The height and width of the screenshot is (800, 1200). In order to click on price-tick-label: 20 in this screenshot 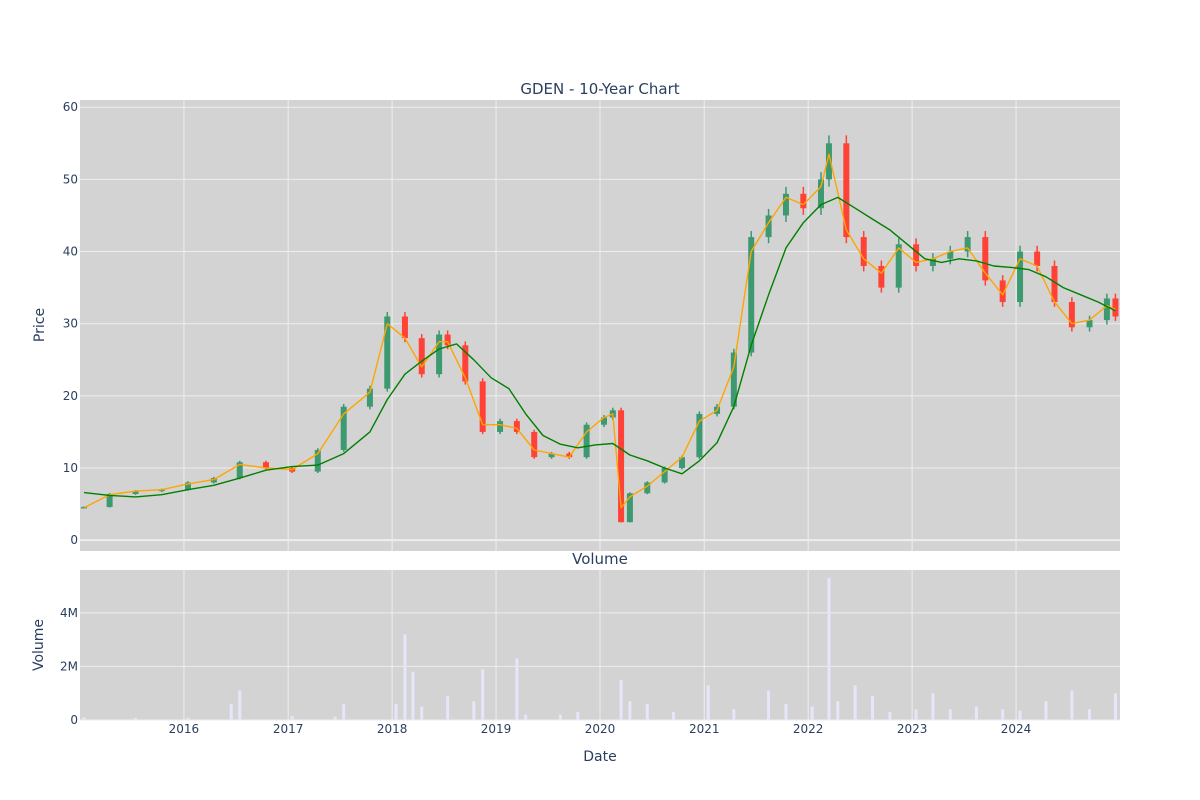, I will do `click(70, 396)`.